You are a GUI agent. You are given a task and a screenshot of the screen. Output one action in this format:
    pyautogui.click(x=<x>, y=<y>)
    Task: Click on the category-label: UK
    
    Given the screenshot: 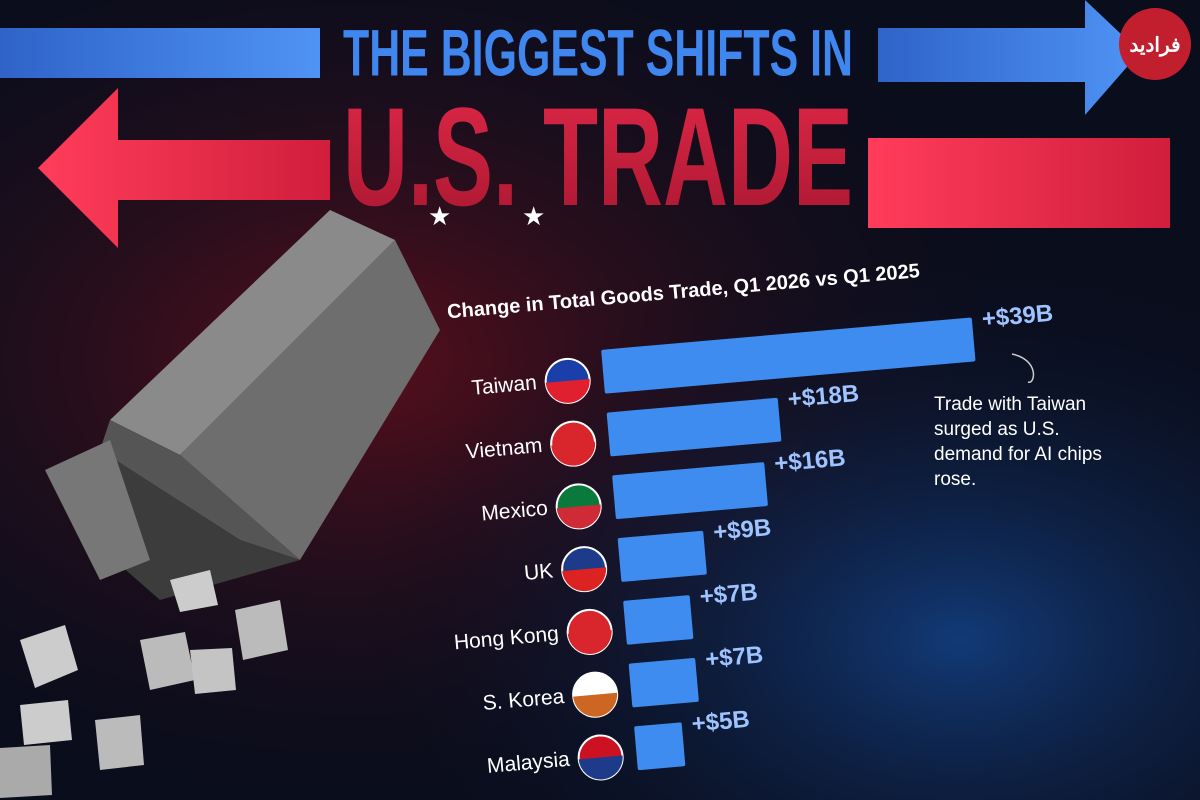 What is the action you would take?
    pyautogui.click(x=538, y=571)
    